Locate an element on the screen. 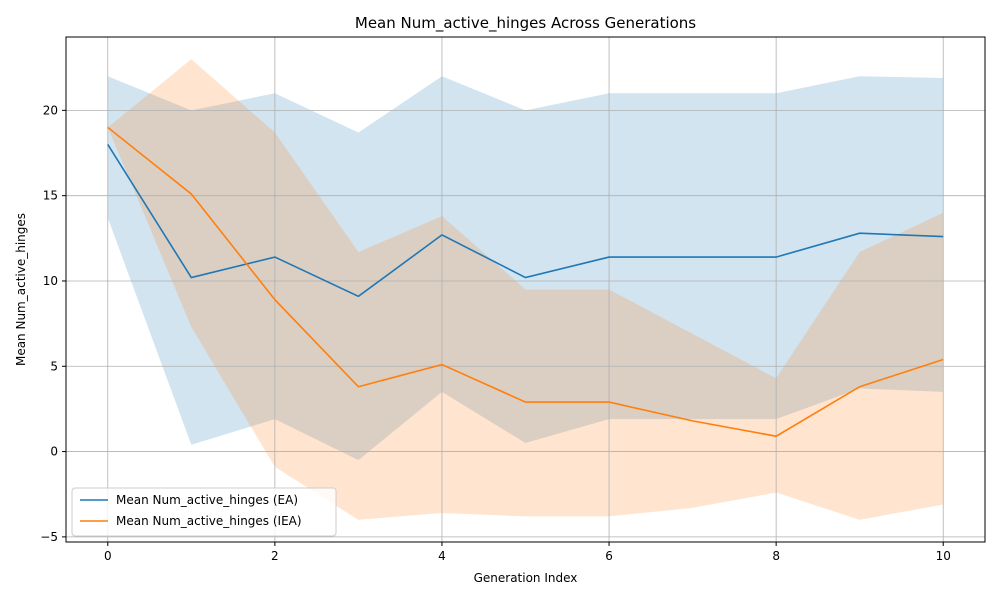 This screenshot has width=1000, height=600. y-tick-label: 10 is located at coordinates (50, 281).